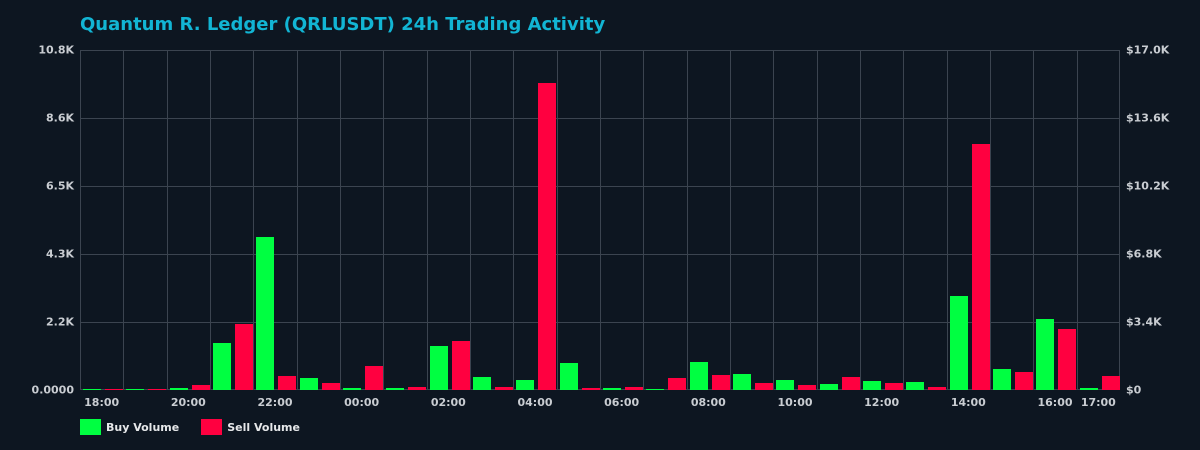 This screenshot has width=1200, height=450. What do you see at coordinates (448, 402) in the screenshot?
I see `x-tick-label: 02:00` at bounding box center [448, 402].